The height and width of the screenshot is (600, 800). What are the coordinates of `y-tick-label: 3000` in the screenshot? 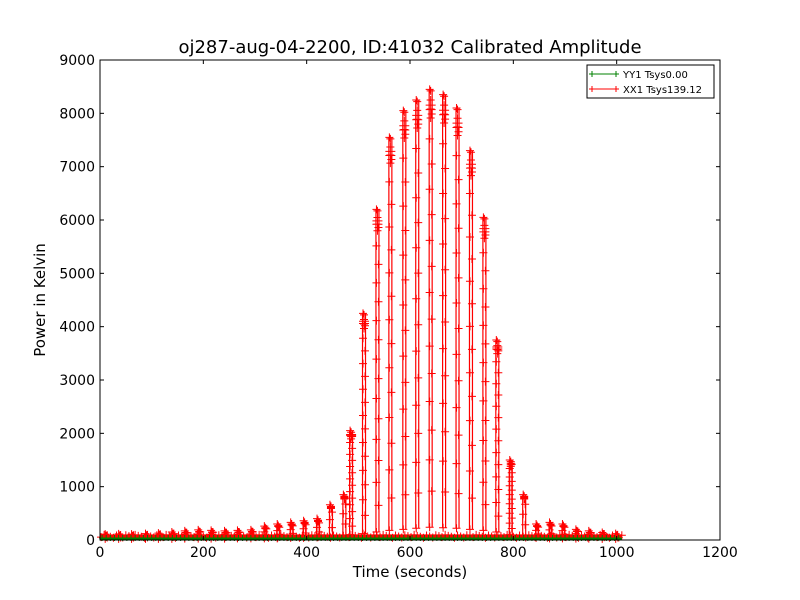 It's located at (77, 381).